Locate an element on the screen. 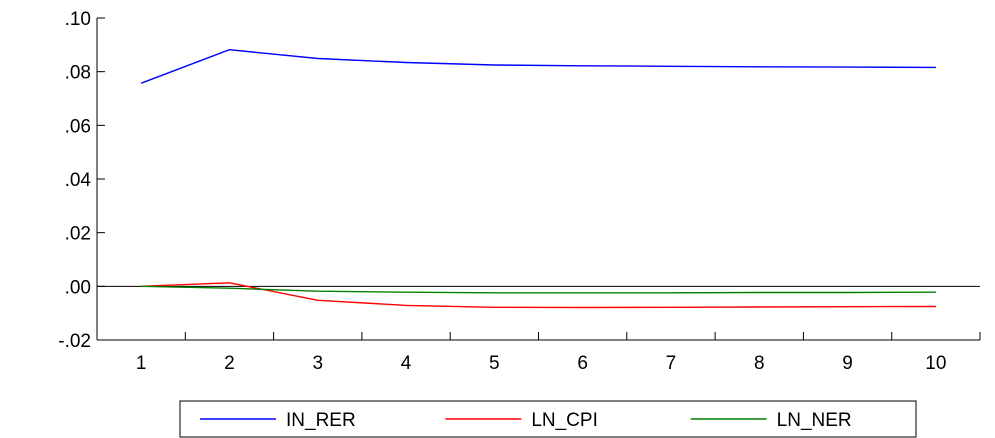 Image resolution: width=995 pixels, height=438 pixels. legend-label: IN_RER is located at coordinates (321, 420).